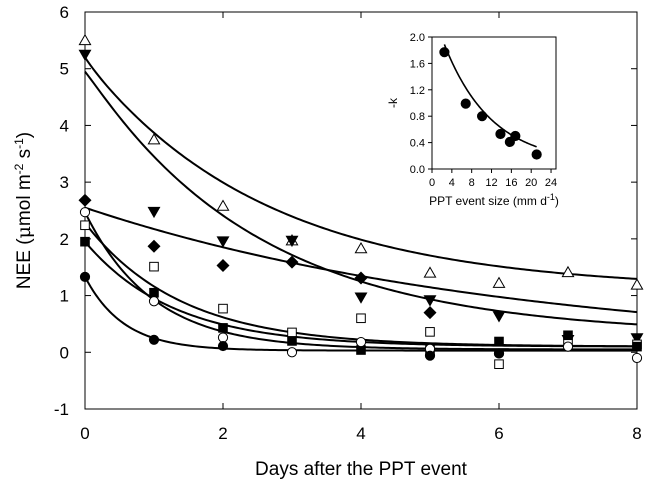  What do you see at coordinates (417, 91) in the screenshot?
I see `inset-y-tick-label: 1.2` at bounding box center [417, 91].